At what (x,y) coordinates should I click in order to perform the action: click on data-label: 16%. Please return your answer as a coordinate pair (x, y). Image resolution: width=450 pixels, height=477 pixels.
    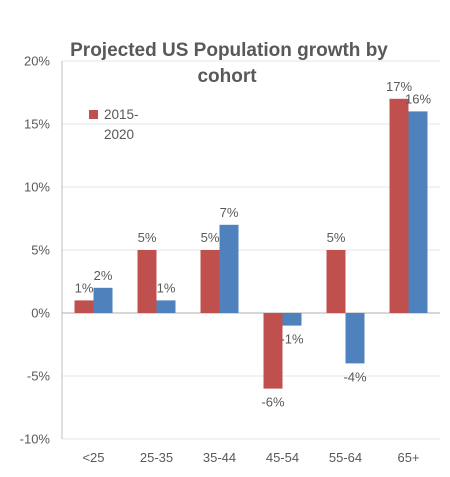
    Looking at the image, I should click on (418, 98).